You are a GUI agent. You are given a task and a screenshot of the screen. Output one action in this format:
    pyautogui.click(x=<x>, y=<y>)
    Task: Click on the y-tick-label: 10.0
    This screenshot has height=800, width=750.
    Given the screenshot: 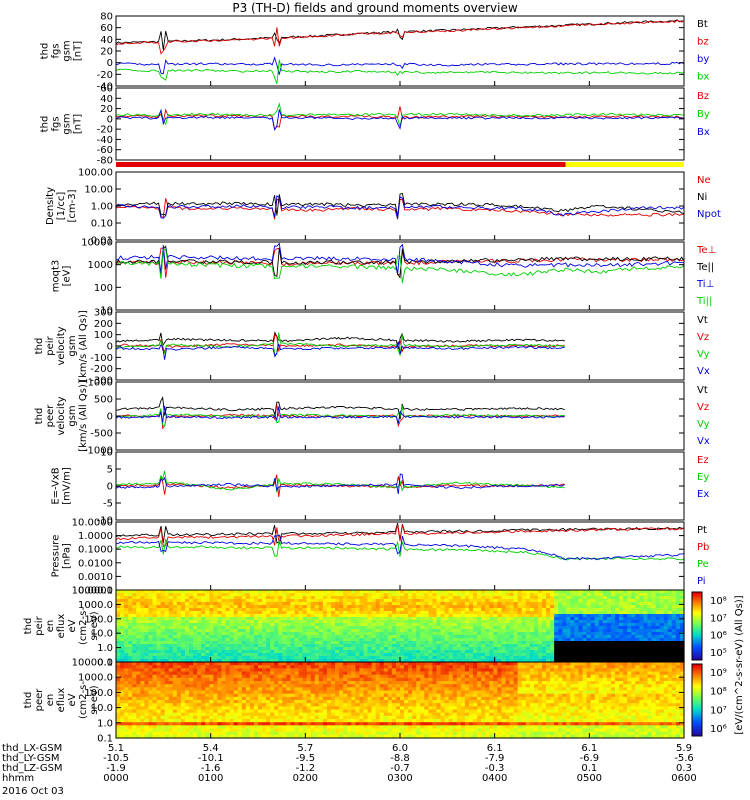 What is the action you would take?
    pyautogui.click(x=102, y=634)
    